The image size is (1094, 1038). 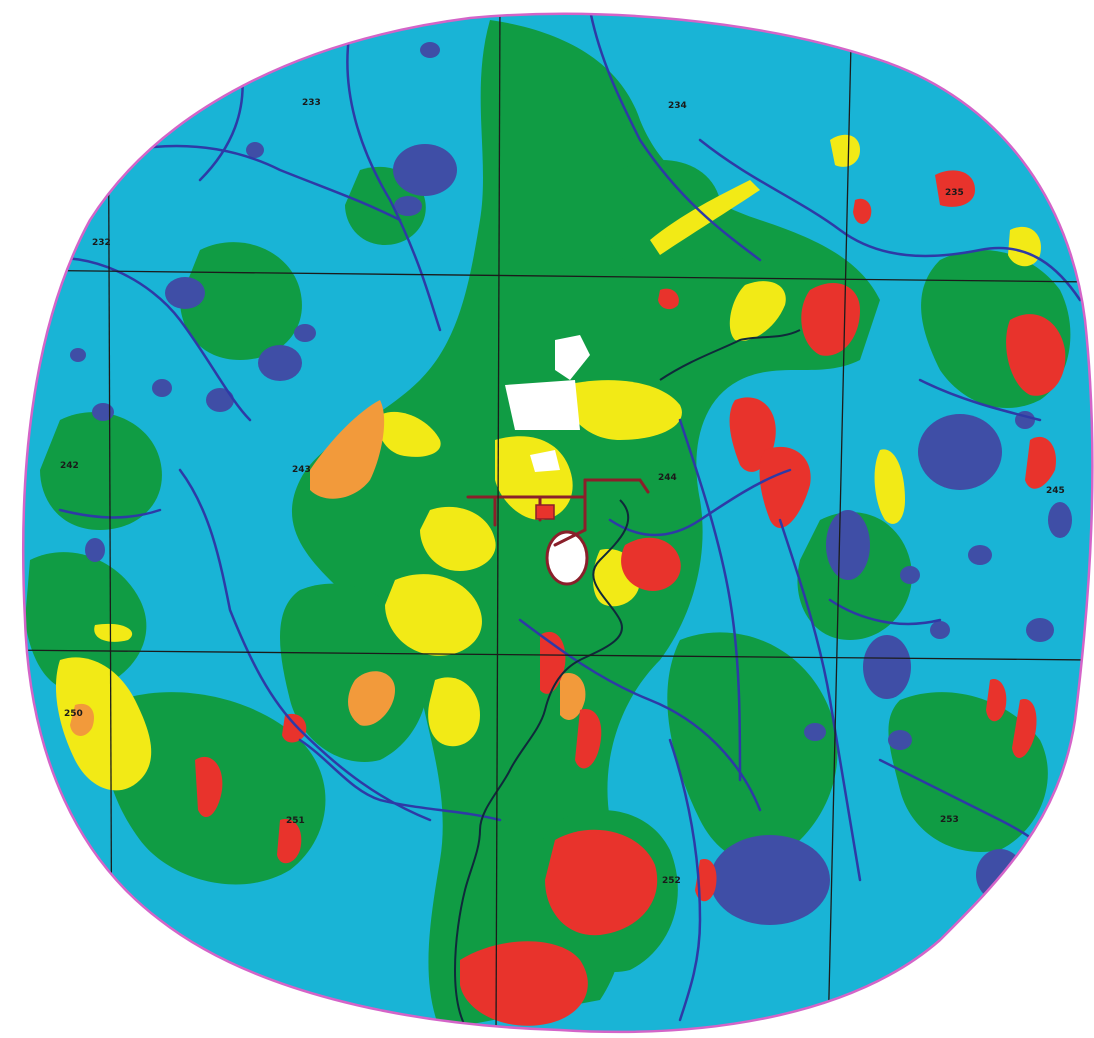 What do you see at coordinates (301, 470) in the screenshot?
I see `grid-label-243: 243` at bounding box center [301, 470].